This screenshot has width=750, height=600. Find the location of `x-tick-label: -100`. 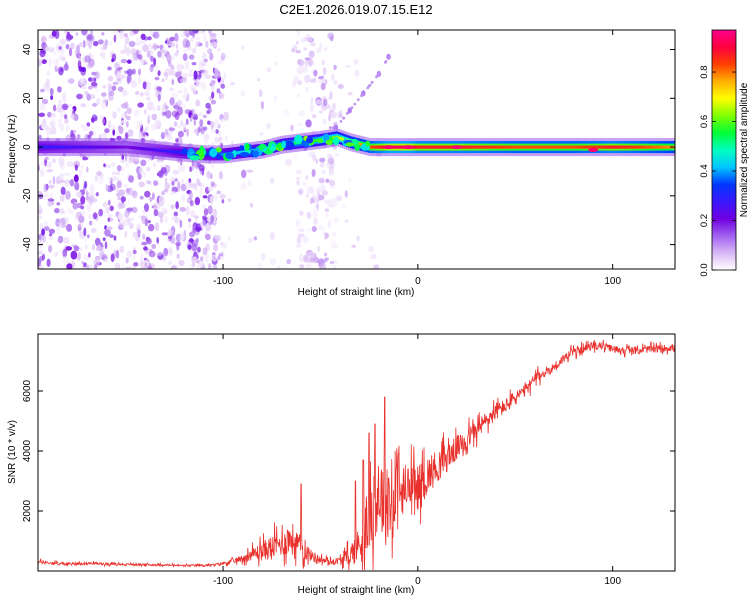

x-tick-label: -100 is located at coordinates (223, 281).